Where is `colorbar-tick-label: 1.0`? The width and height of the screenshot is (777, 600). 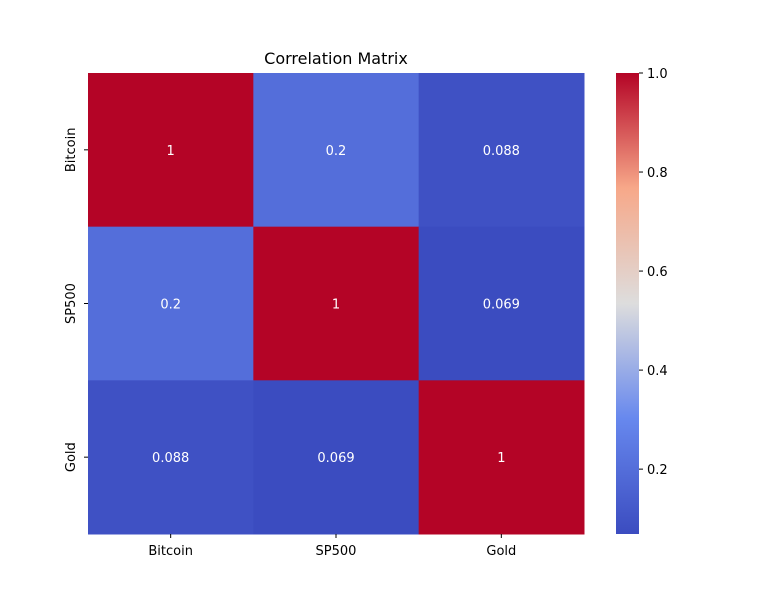
colorbar-tick-label: 1.0 is located at coordinates (657, 74).